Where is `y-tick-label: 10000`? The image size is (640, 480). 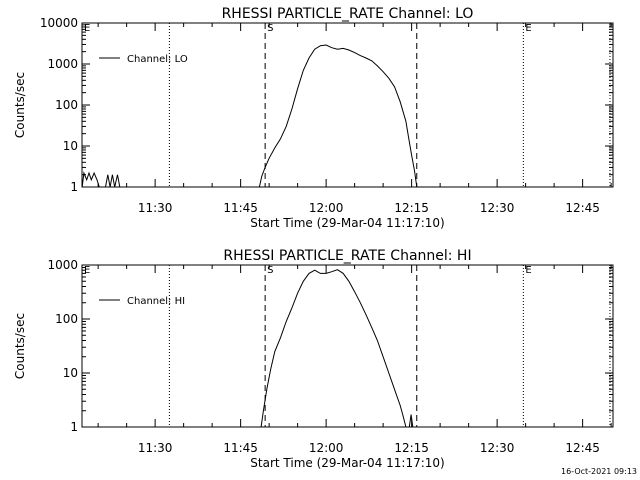
y-tick-label: 10000 is located at coordinates (59, 23).